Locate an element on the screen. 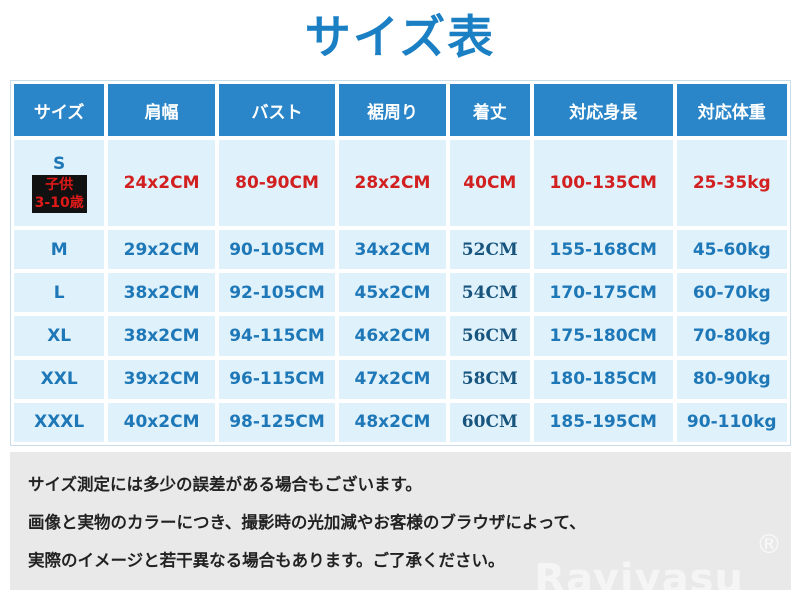 This screenshot has width=800, height=603. hem-cell: 46x2CM is located at coordinates (392, 336).